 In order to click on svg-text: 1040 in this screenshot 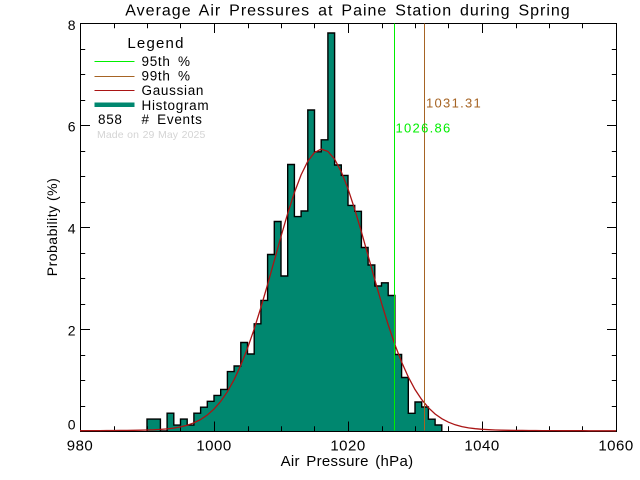, I will do `click(481, 446)`.